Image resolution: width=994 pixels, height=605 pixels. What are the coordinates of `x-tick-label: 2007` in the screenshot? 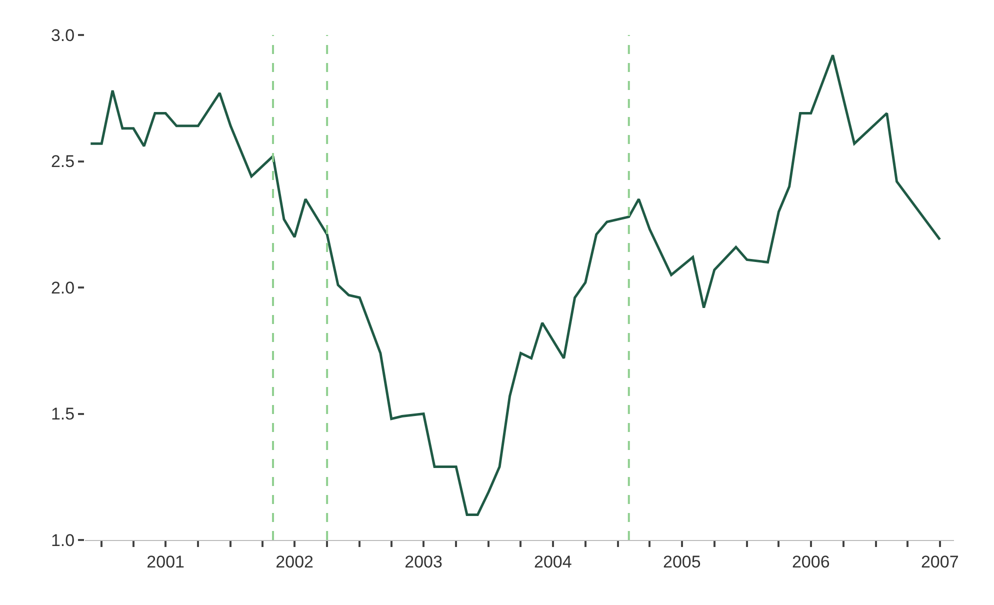 It's located at (939, 562).